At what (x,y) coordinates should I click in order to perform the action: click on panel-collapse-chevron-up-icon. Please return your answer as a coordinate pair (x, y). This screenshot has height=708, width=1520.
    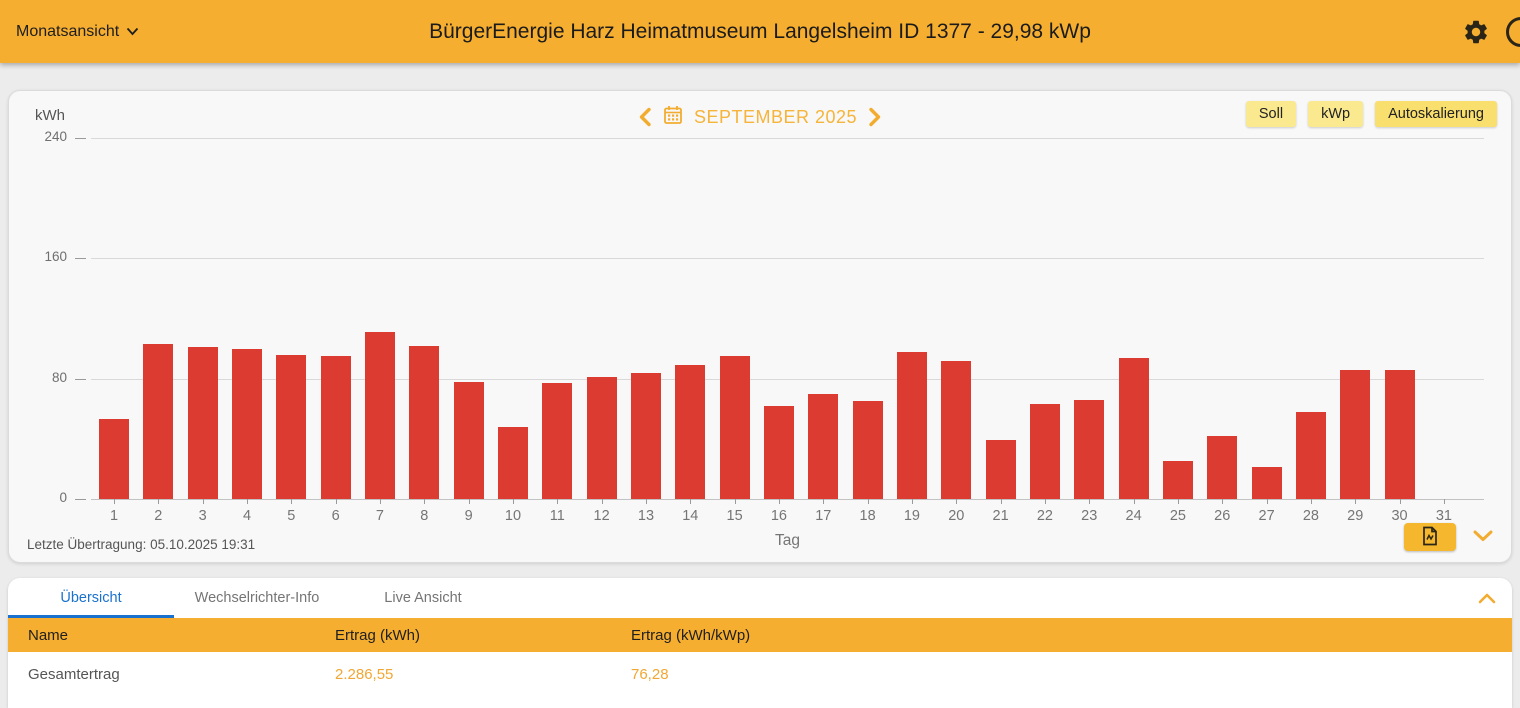
    Looking at the image, I should click on (1487, 600).